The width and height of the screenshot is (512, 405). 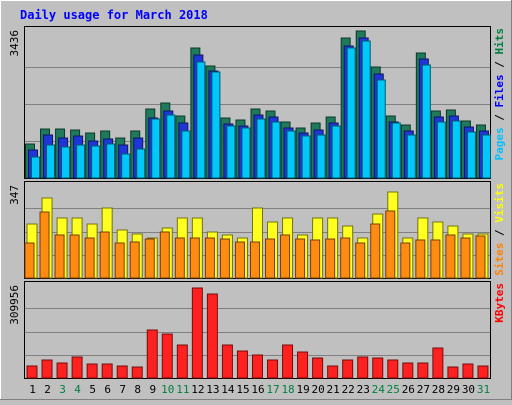 I want to click on x-tick-label-2: 2, so click(x=47, y=389).